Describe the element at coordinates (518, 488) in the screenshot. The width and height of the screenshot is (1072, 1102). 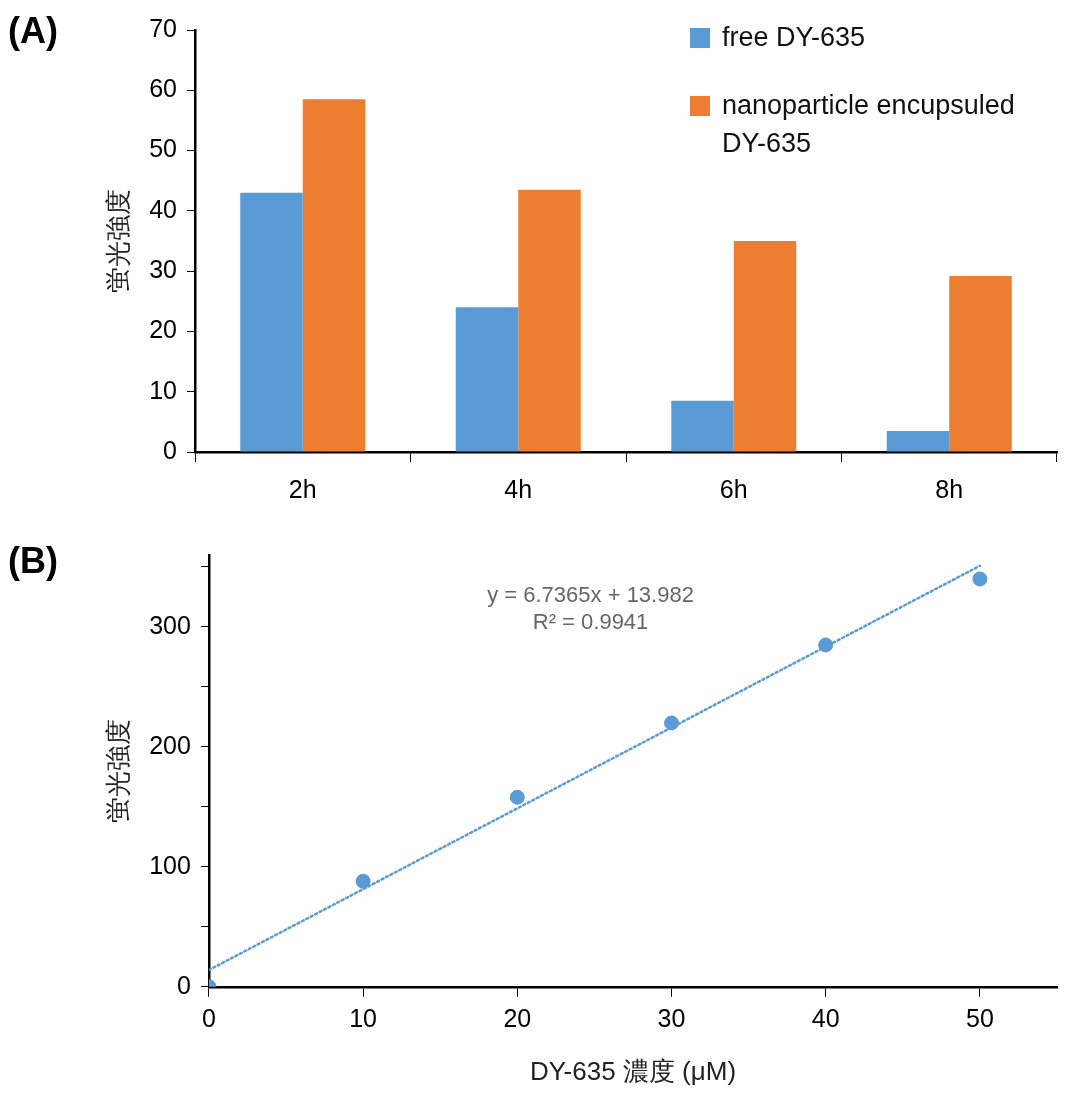
I see `x-tick-label: 4h` at that location.